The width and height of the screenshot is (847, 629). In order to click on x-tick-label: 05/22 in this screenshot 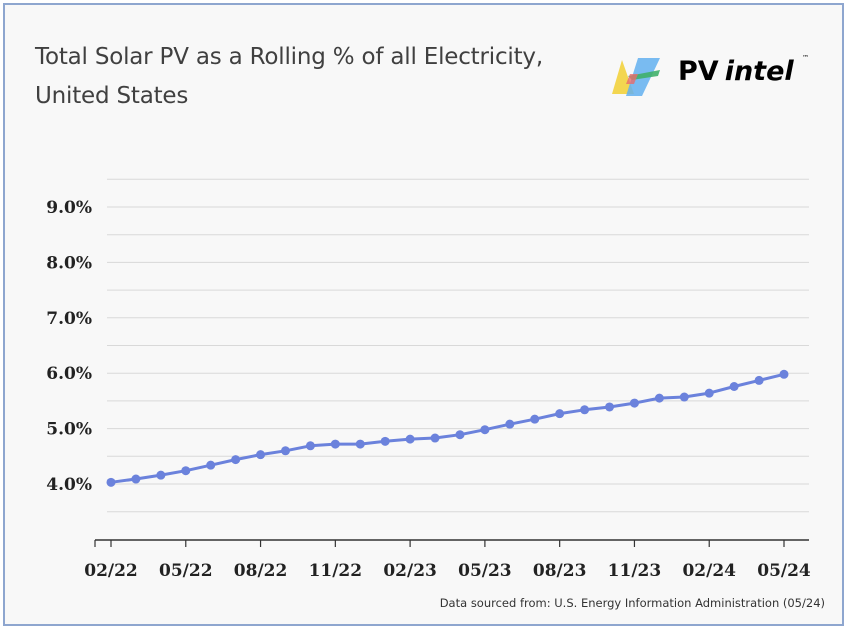, I will do `click(186, 571)`.